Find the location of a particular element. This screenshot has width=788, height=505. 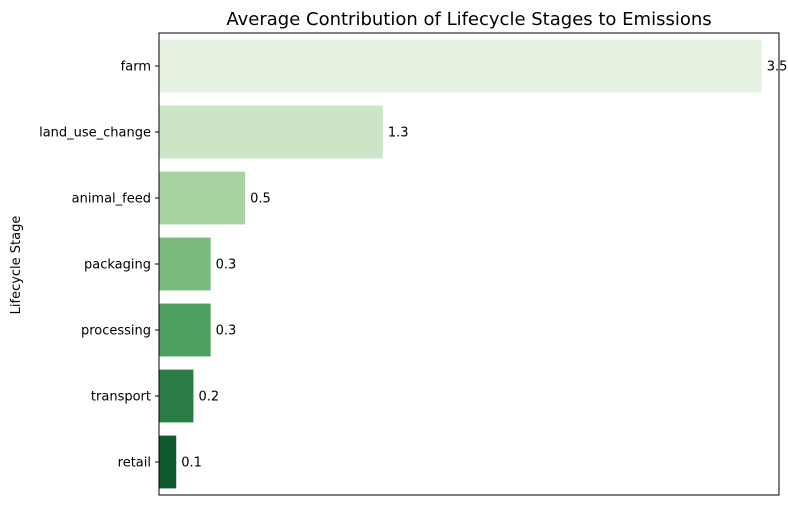

y-tick-label: retail is located at coordinates (134, 463).